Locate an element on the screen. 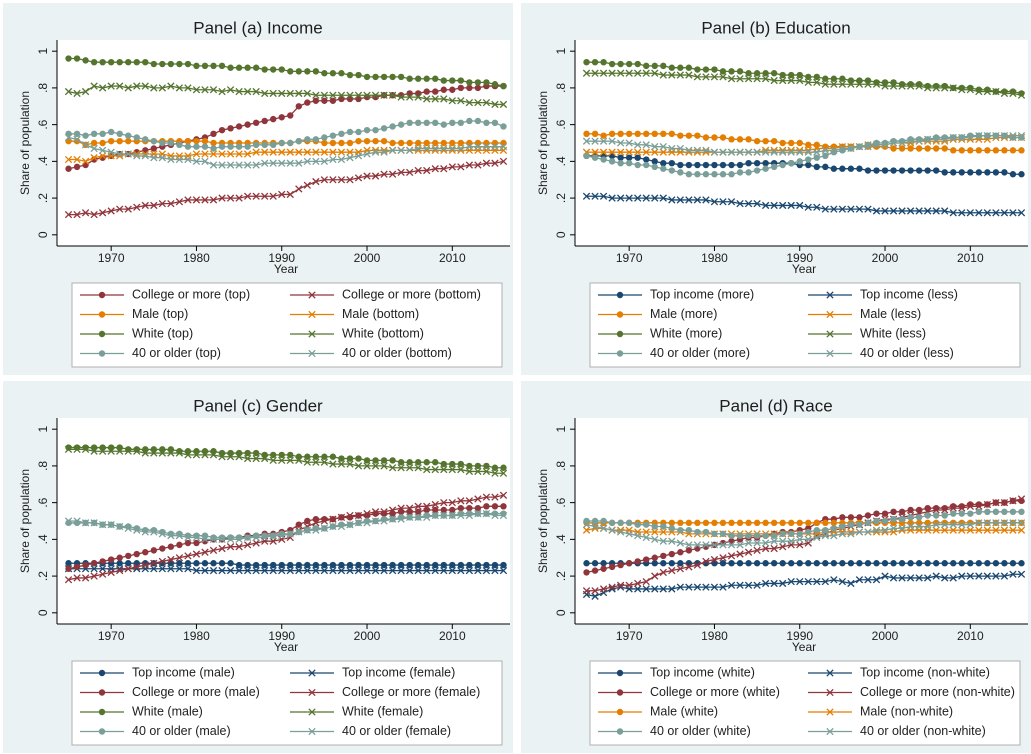 The height and width of the screenshot is (754, 1031). y-tick-label: 0 is located at coordinates (43, 234).